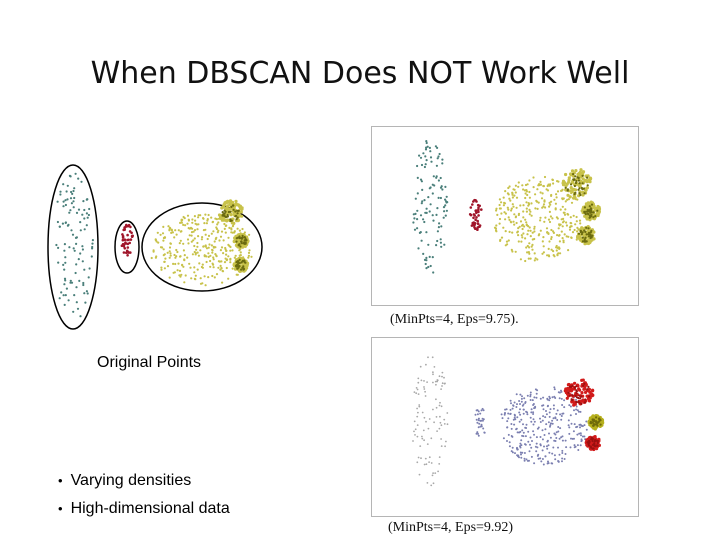 This screenshot has width=720, height=540. Describe the element at coordinates (202, 247) in the screenshot. I see `right-cluster-outline` at that location.